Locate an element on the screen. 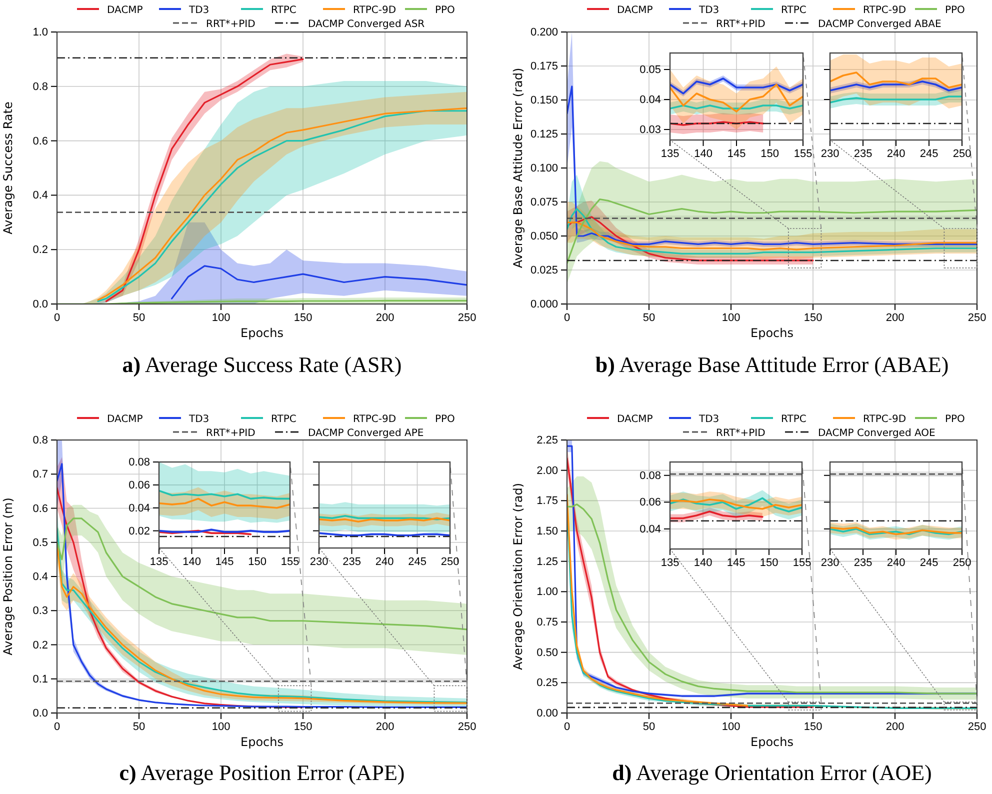  y-tick-label: 0.25 is located at coordinates (547, 683).